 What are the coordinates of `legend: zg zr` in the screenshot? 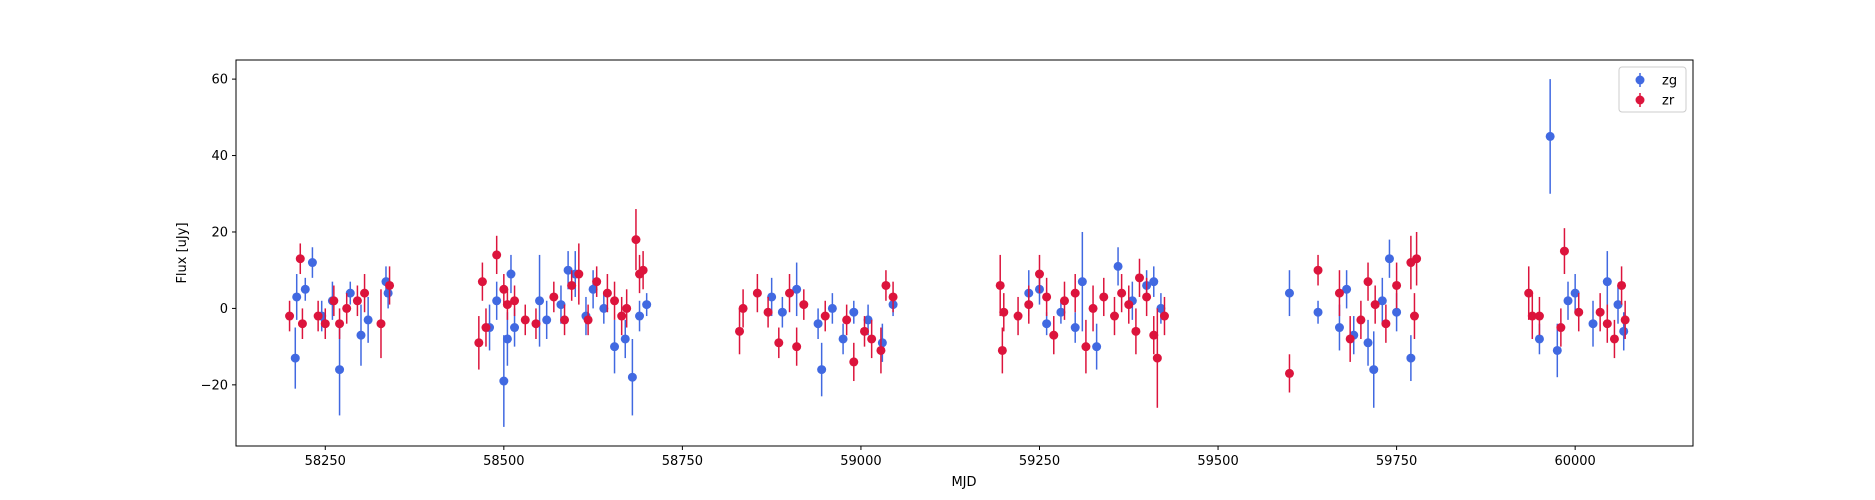 It's located at (1652, 89).